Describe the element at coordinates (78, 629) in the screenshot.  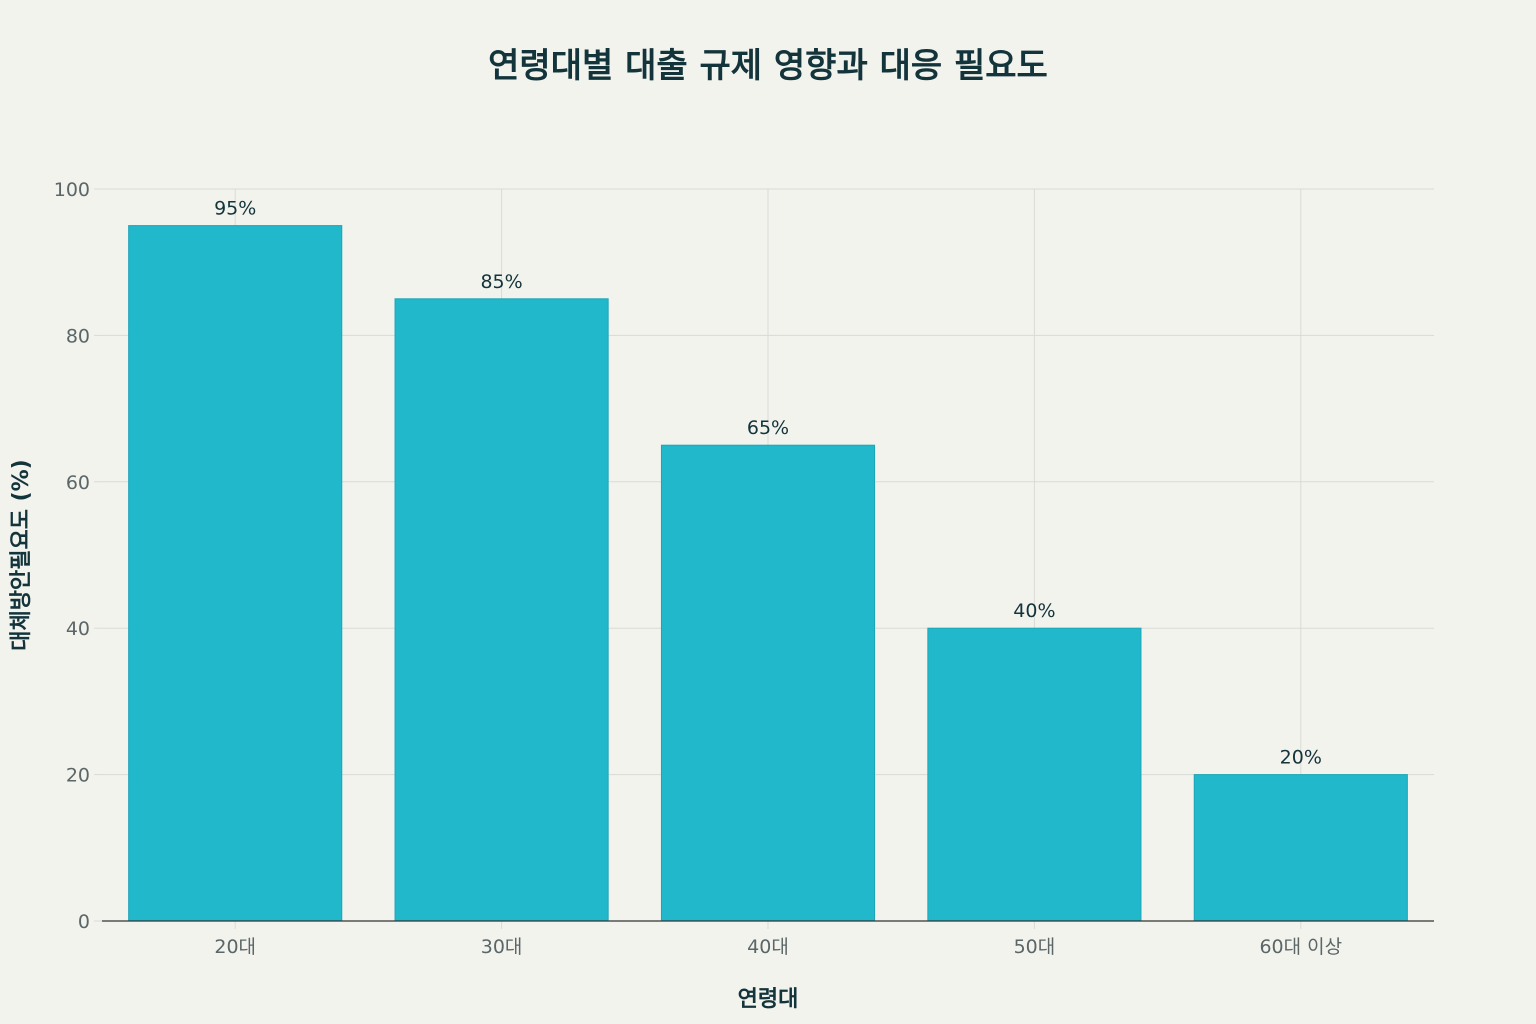
I see `y-tick-label: 40` at that location.